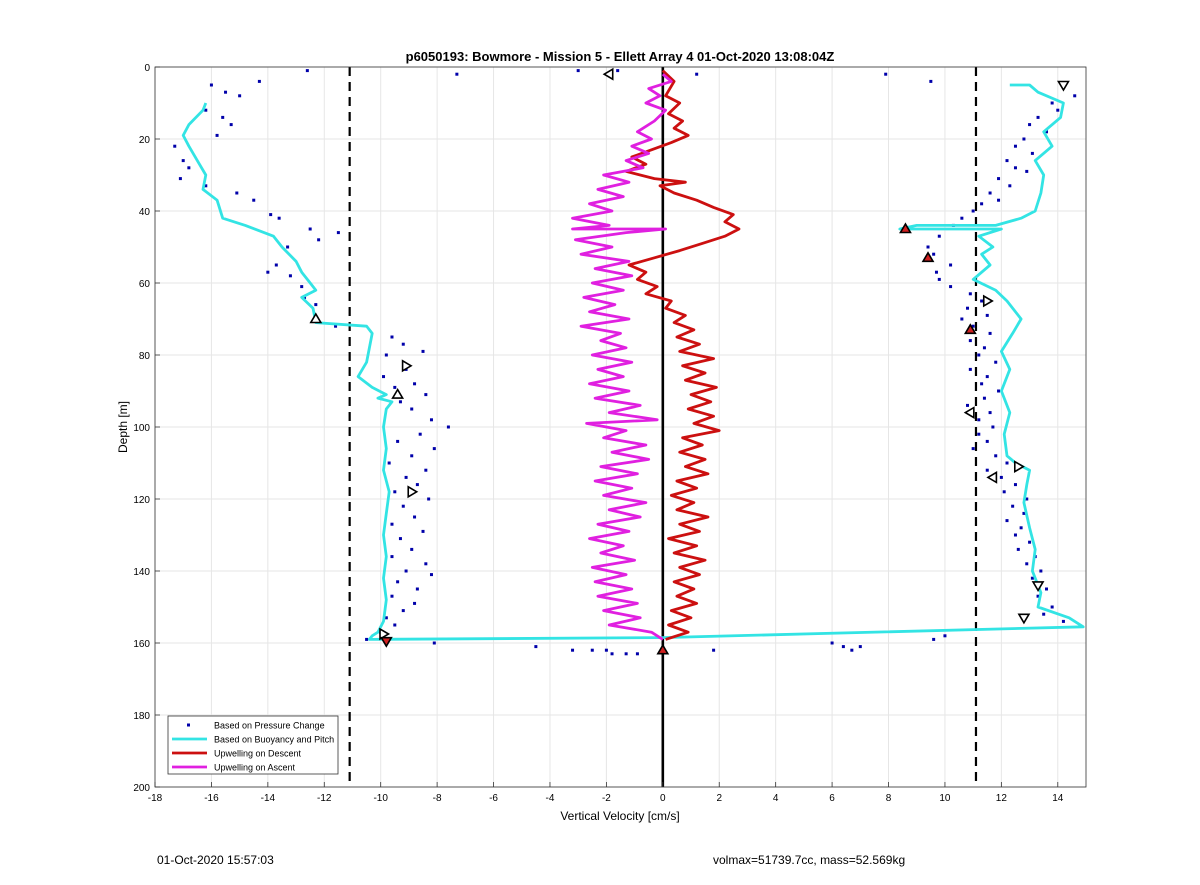 This screenshot has height=885, width=1200. Describe the element at coordinates (269, 726) in the screenshot. I see `legend-label: Based on Pressure Change` at that location.